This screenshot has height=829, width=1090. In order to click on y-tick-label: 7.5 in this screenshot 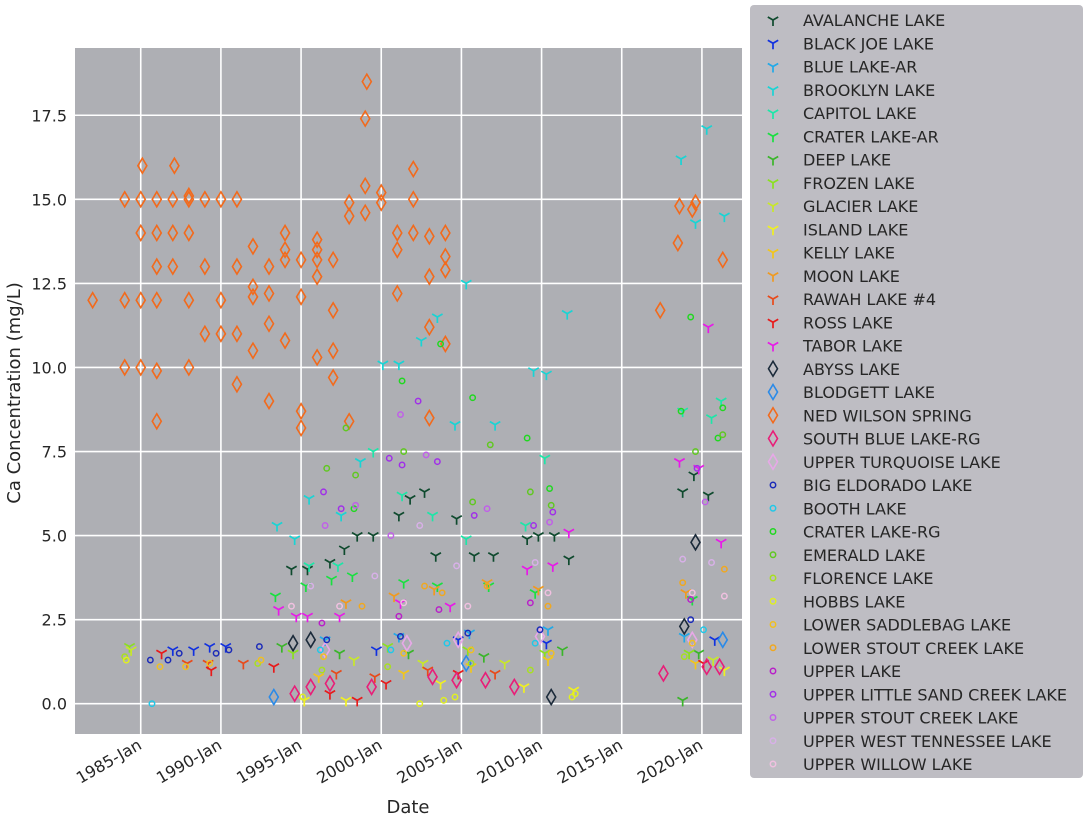, I will do `click(54, 452)`.